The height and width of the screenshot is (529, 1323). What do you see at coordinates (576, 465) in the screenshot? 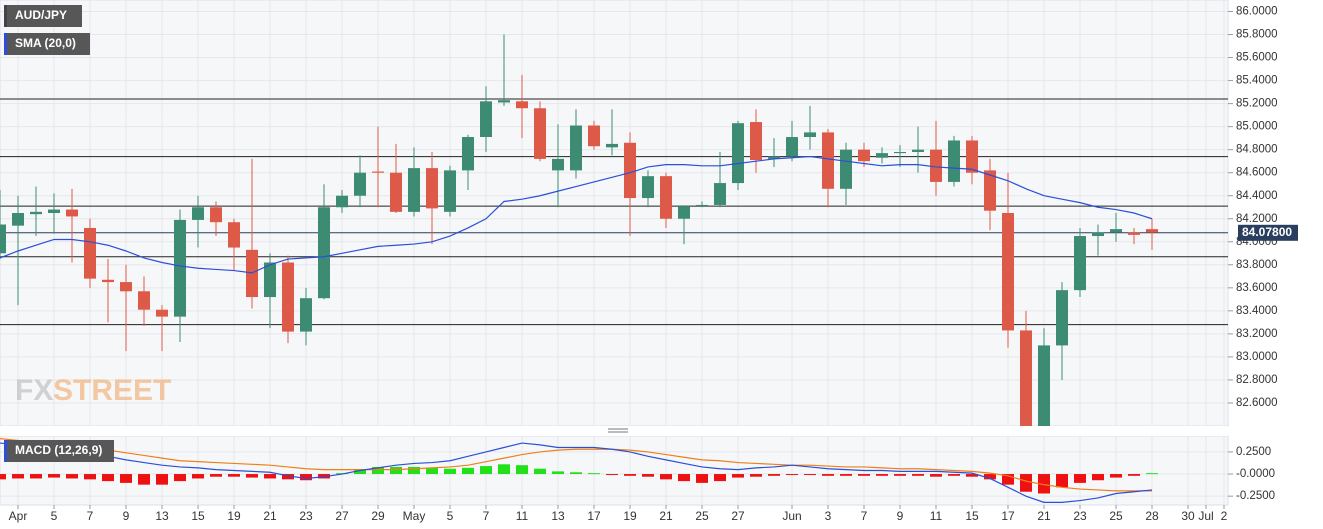
I see `signal-line` at bounding box center [576, 465].